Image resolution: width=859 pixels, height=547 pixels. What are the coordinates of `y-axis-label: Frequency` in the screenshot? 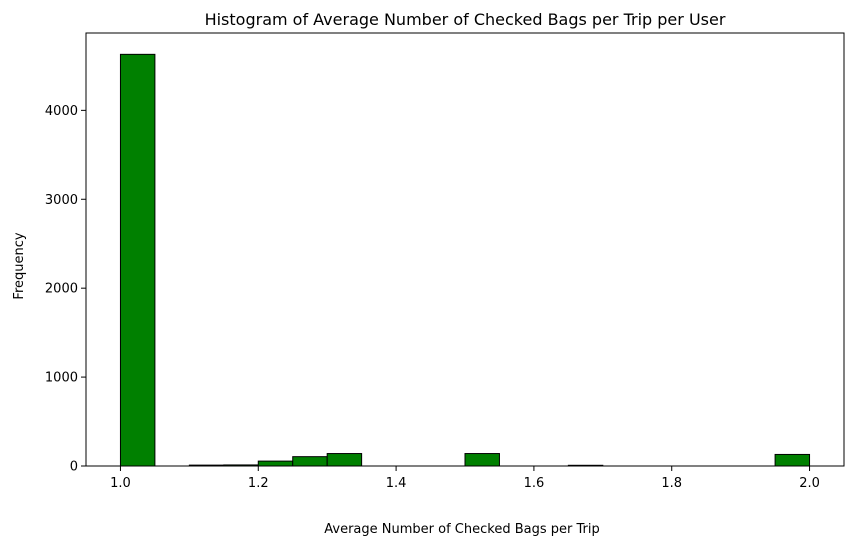 It's located at (19, 265).